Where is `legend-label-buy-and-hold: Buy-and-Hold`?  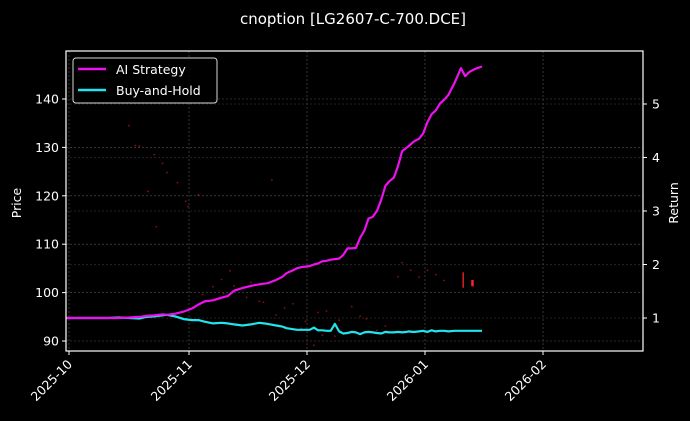
legend-label-buy-and-hold: Buy-and-Hold is located at coordinates (158, 90).